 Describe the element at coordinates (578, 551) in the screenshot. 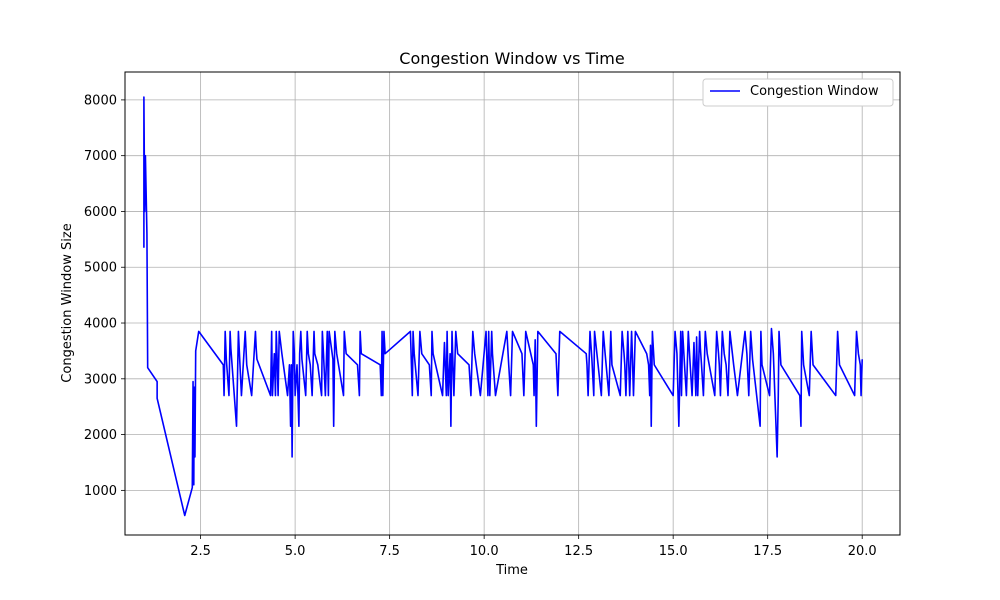

I see `x-tick-label: 12.5` at that location.